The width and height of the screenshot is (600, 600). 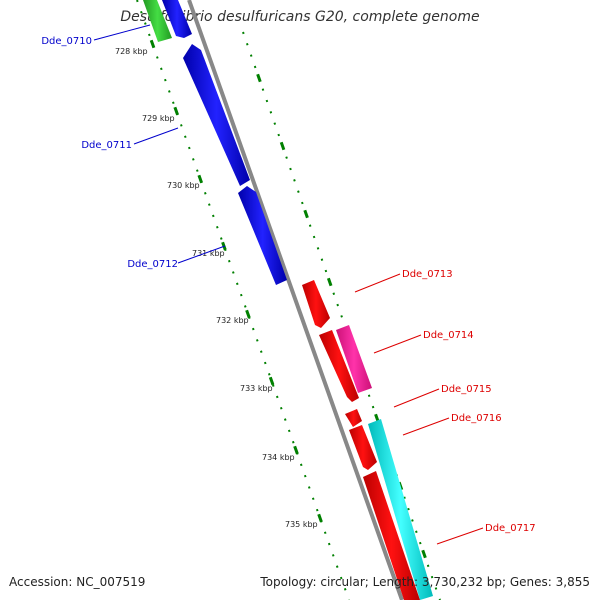 What do you see at coordinates (510, 528) in the screenshot?
I see `gene-label-dde-0717: Dde_0717` at bounding box center [510, 528].